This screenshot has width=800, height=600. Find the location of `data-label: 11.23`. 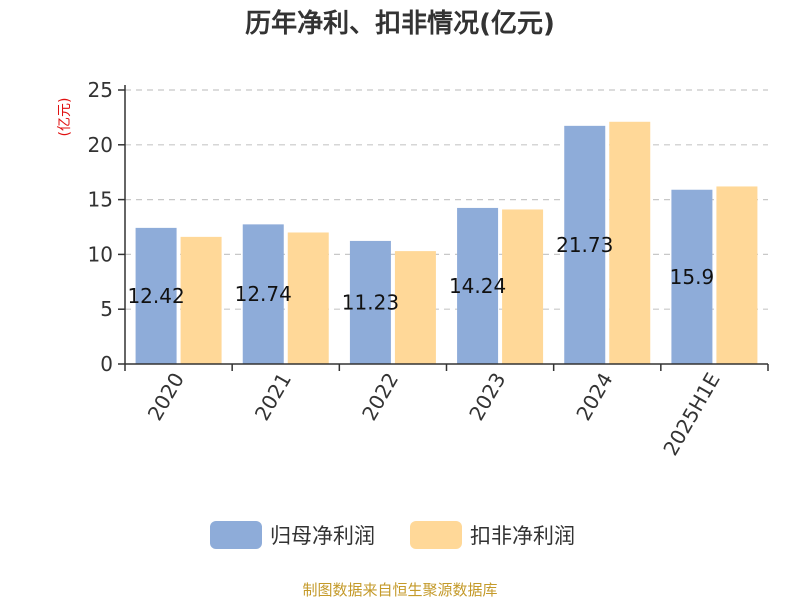

data-label: 11.23 is located at coordinates (370, 302).